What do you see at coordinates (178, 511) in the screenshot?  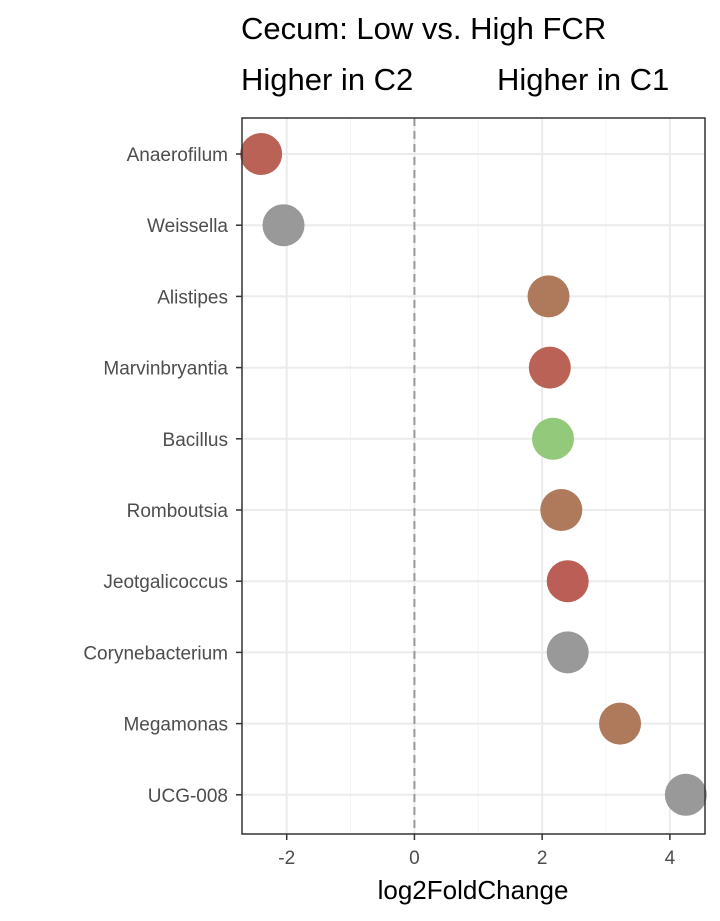 I see `y-tick-label: Romboutsia` at bounding box center [178, 511].